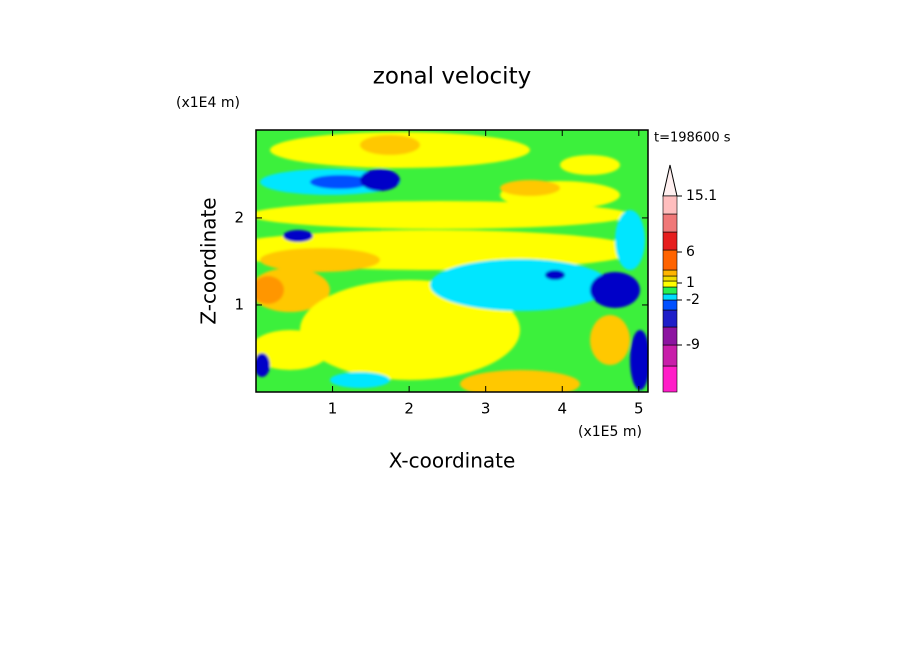  What do you see at coordinates (693, 345) in the screenshot?
I see `colorbar-label: -9` at bounding box center [693, 345].